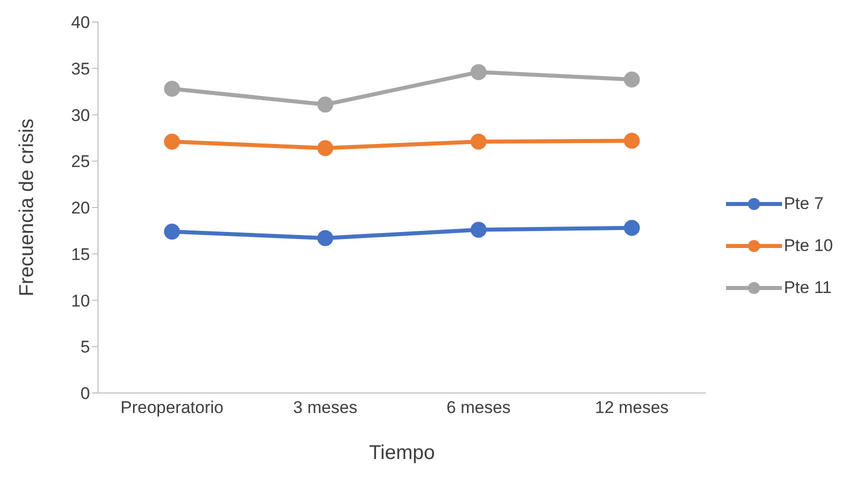 This screenshot has width=851, height=491. Describe the element at coordinates (401, 453) in the screenshot. I see `x-axis-title: Tiempo` at that location.